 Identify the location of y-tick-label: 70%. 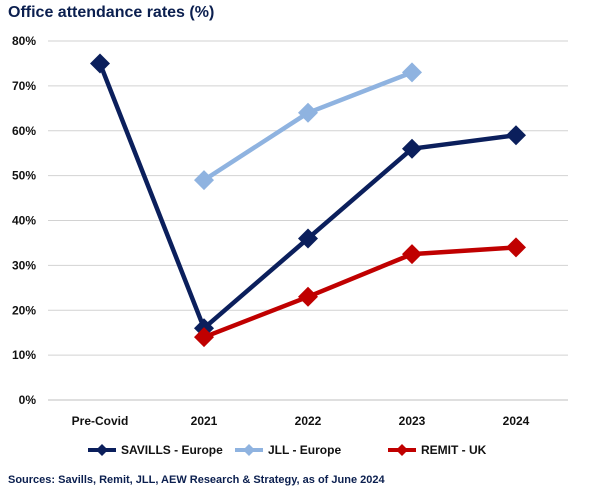
(24, 86).